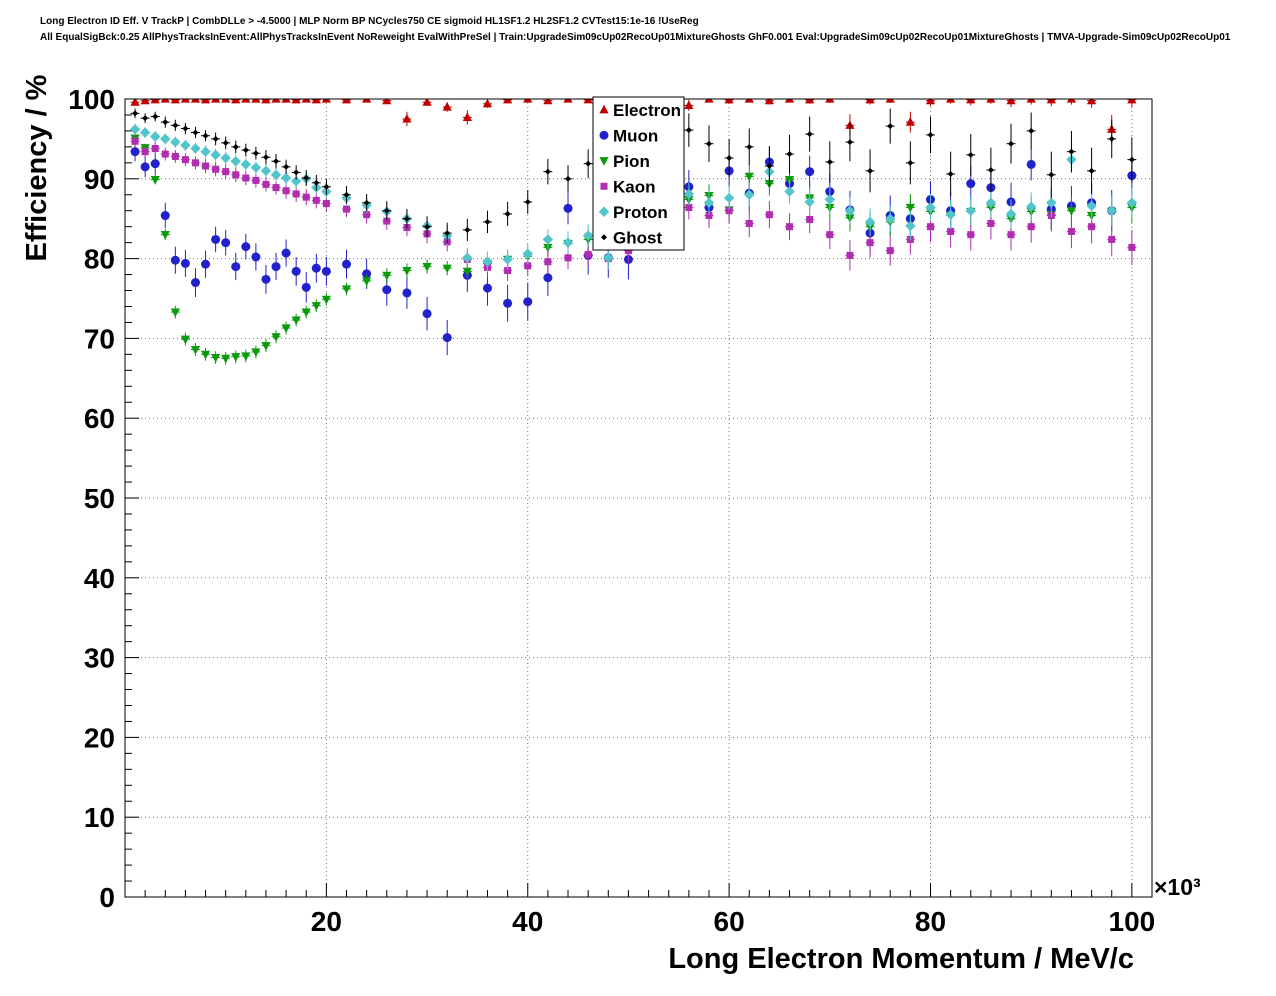  I want to click on legend-label-kaon: Kaon, so click(634, 186).